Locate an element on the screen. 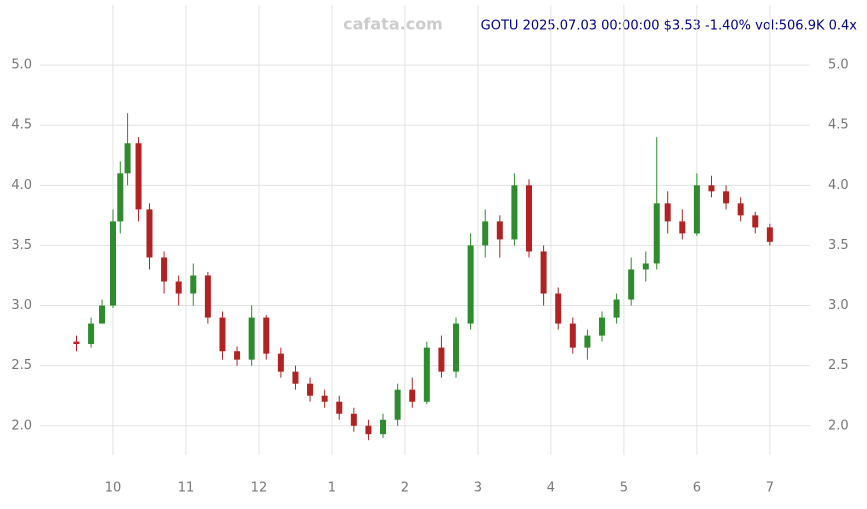 This screenshot has height=509, width=867. x-tick-label: 12 is located at coordinates (259, 488).